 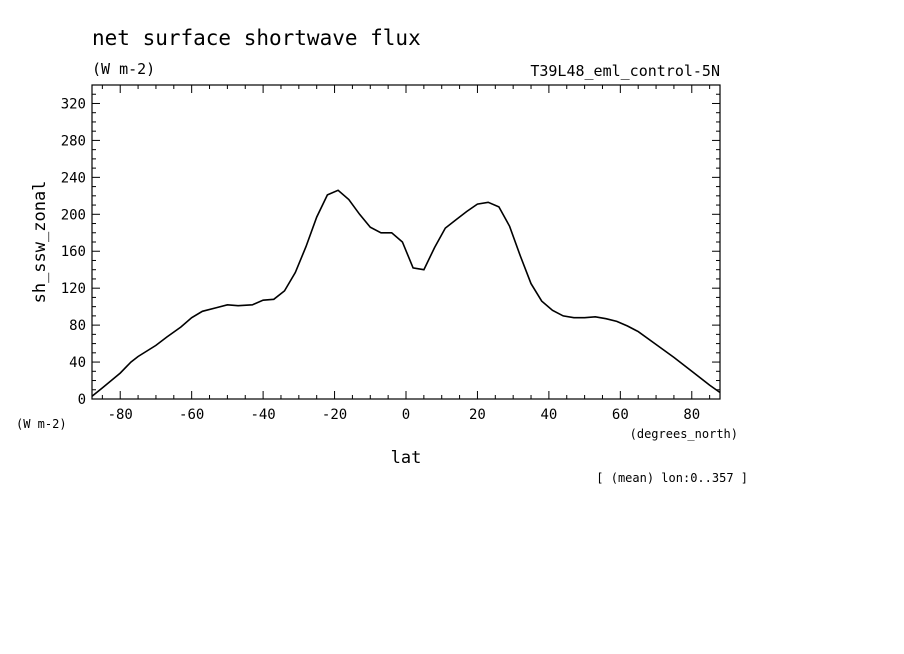 What do you see at coordinates (691, 415) in the screenshot?
I see `x-tick-label: 80` at bounding box center [691, 415].